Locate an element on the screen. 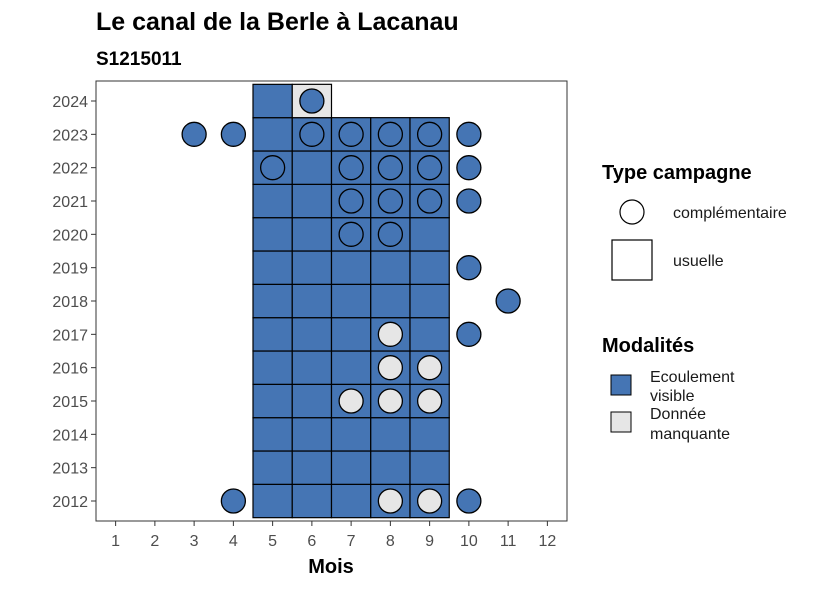  legend-circle-key is located at coordinates (632, 212).